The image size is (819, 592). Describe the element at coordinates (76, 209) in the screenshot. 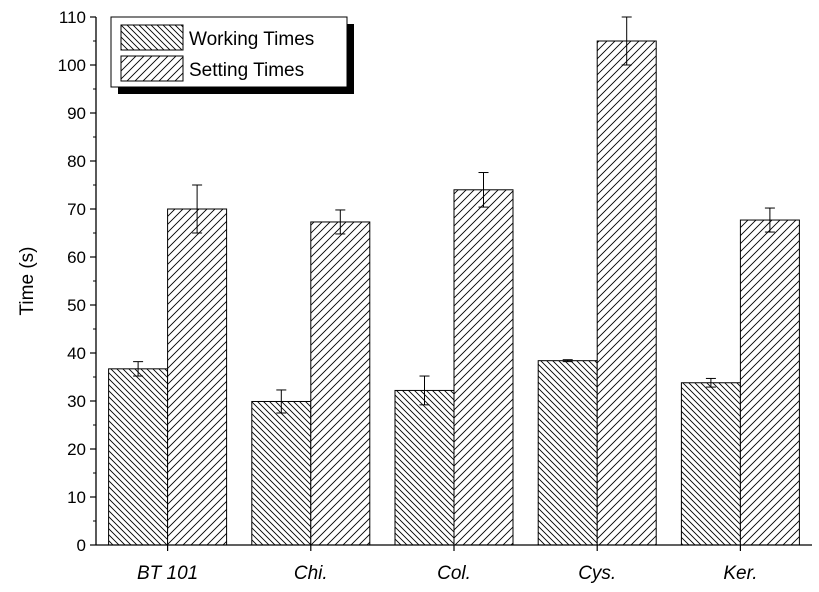

I see `y-tick-label: 70` at that location.